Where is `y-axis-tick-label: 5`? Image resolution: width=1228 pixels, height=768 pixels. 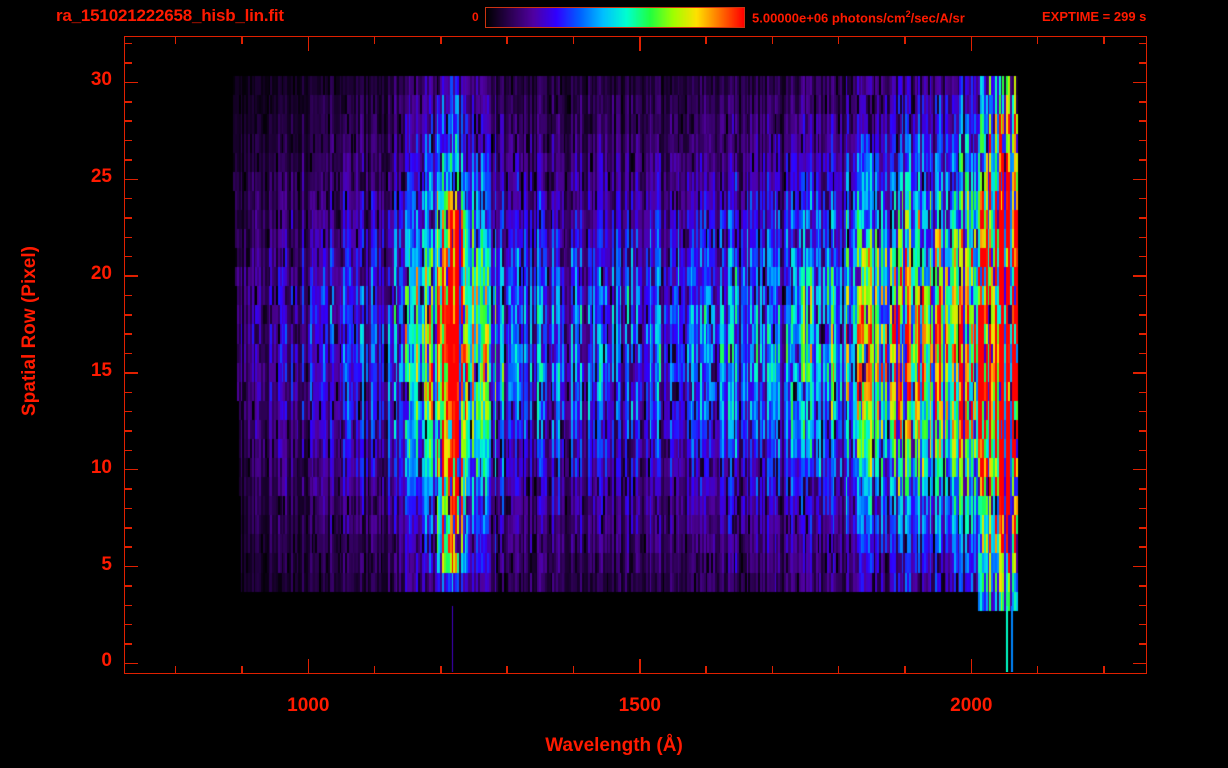 y-axis-tick-label: 5 is located at coordinates (106, 564).